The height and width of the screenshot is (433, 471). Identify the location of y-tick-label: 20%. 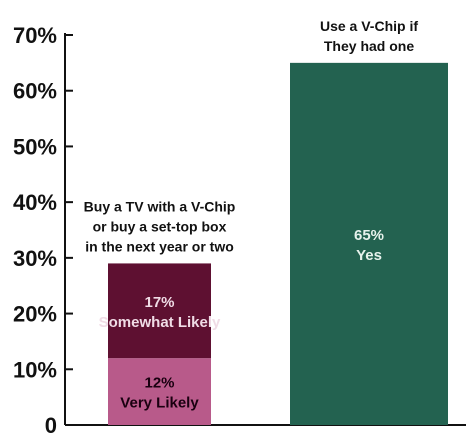
(35, 314).